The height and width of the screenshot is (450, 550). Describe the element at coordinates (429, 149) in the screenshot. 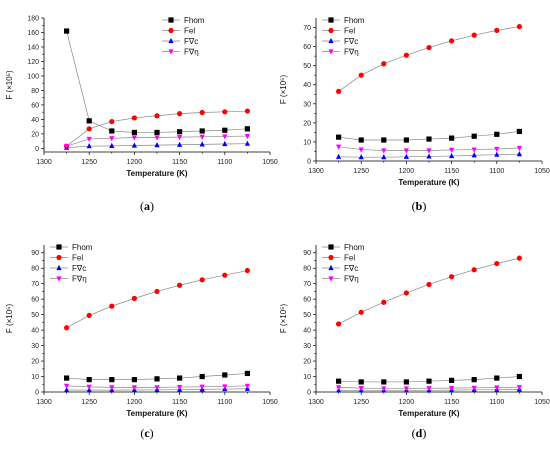

I see `series-fgrad-eta` at that location.